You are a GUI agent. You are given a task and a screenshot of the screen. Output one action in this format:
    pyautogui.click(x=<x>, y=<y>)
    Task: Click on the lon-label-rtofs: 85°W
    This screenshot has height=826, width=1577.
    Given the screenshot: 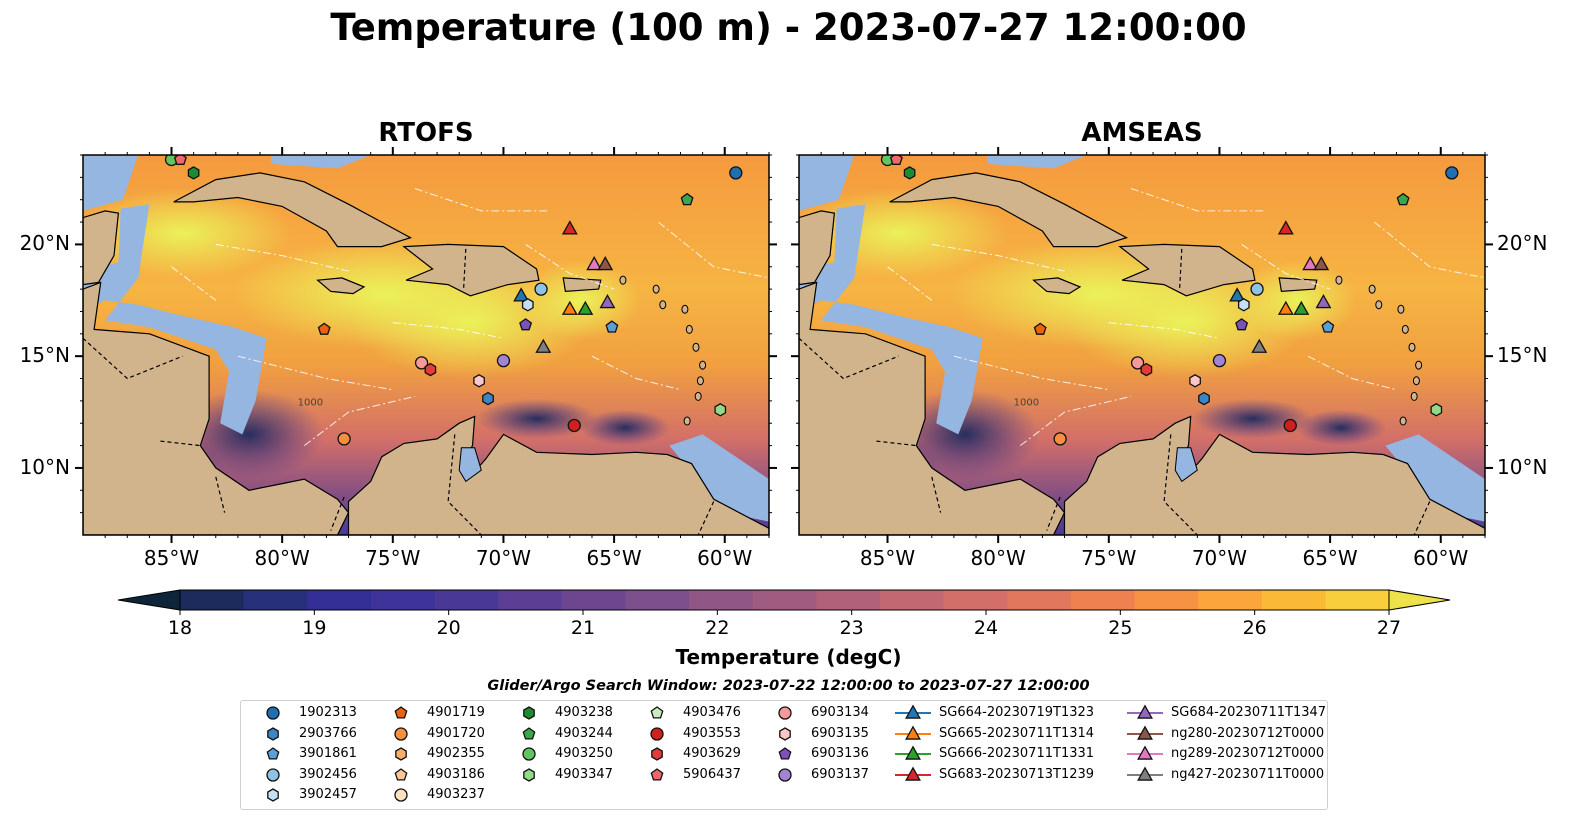 What is the action you would take?
    pyautogui.click(x=171, y=558)
    